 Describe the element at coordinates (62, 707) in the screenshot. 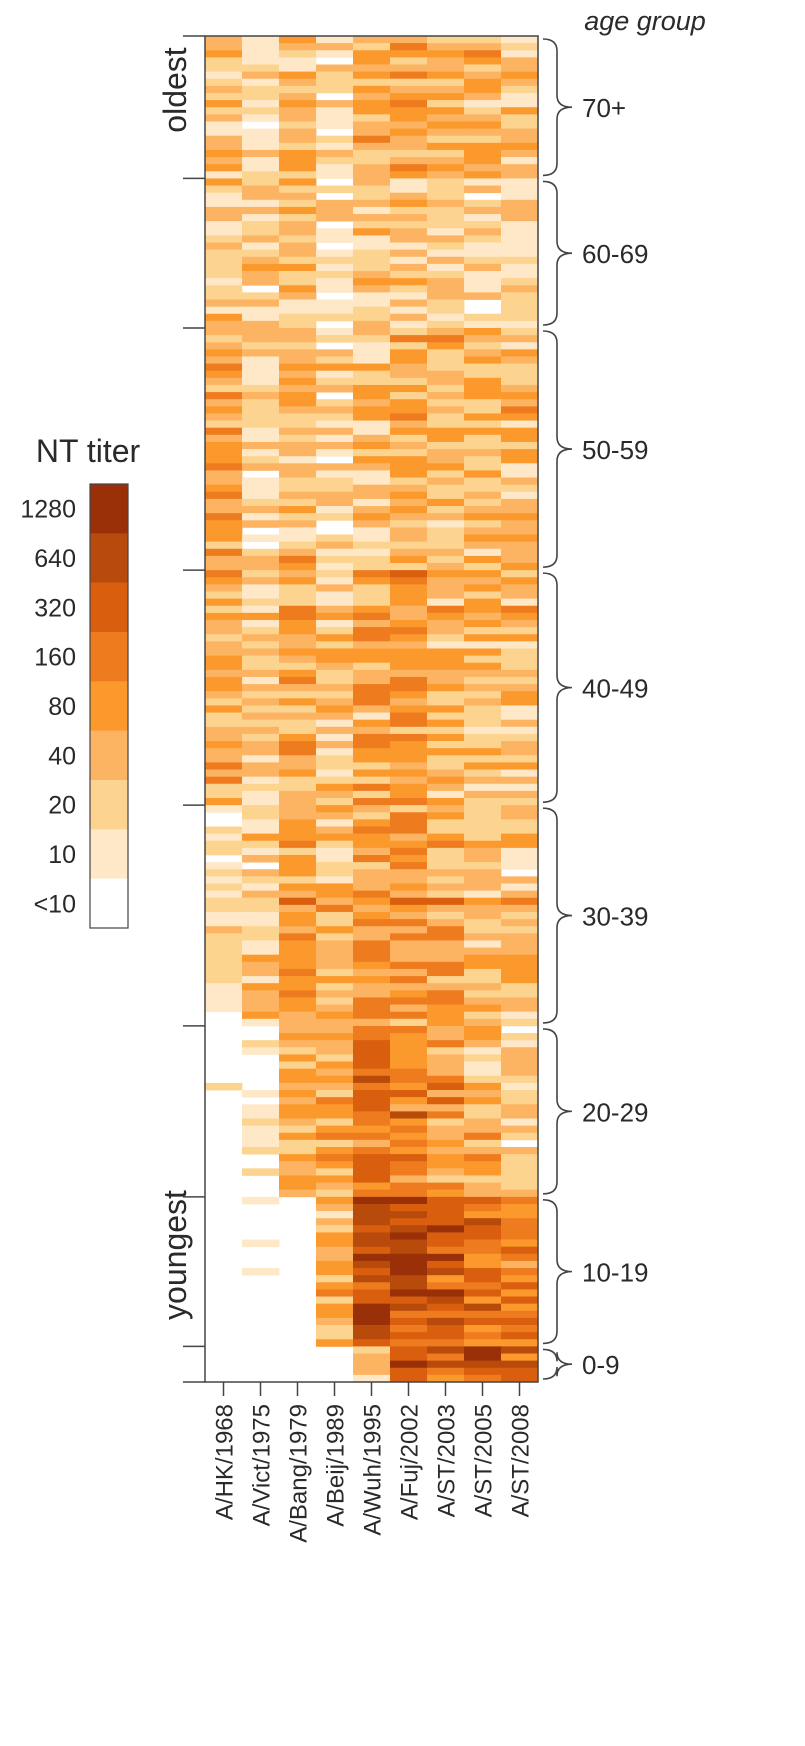

I see `legend-level-label: 80` at that location.